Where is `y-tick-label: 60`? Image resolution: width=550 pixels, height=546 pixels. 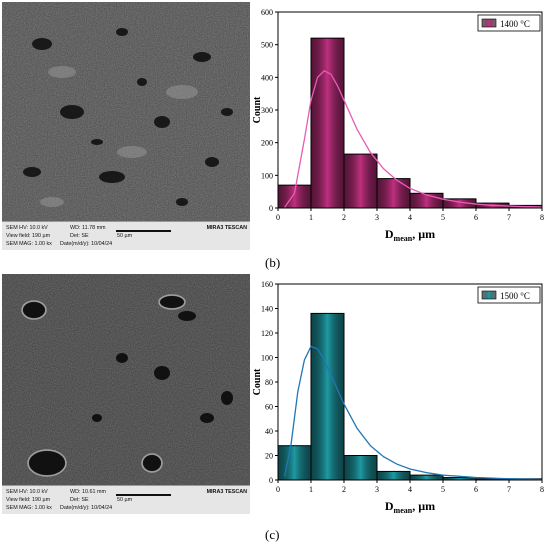 y-tick-label: 60 is located at coordinates (269, 407).